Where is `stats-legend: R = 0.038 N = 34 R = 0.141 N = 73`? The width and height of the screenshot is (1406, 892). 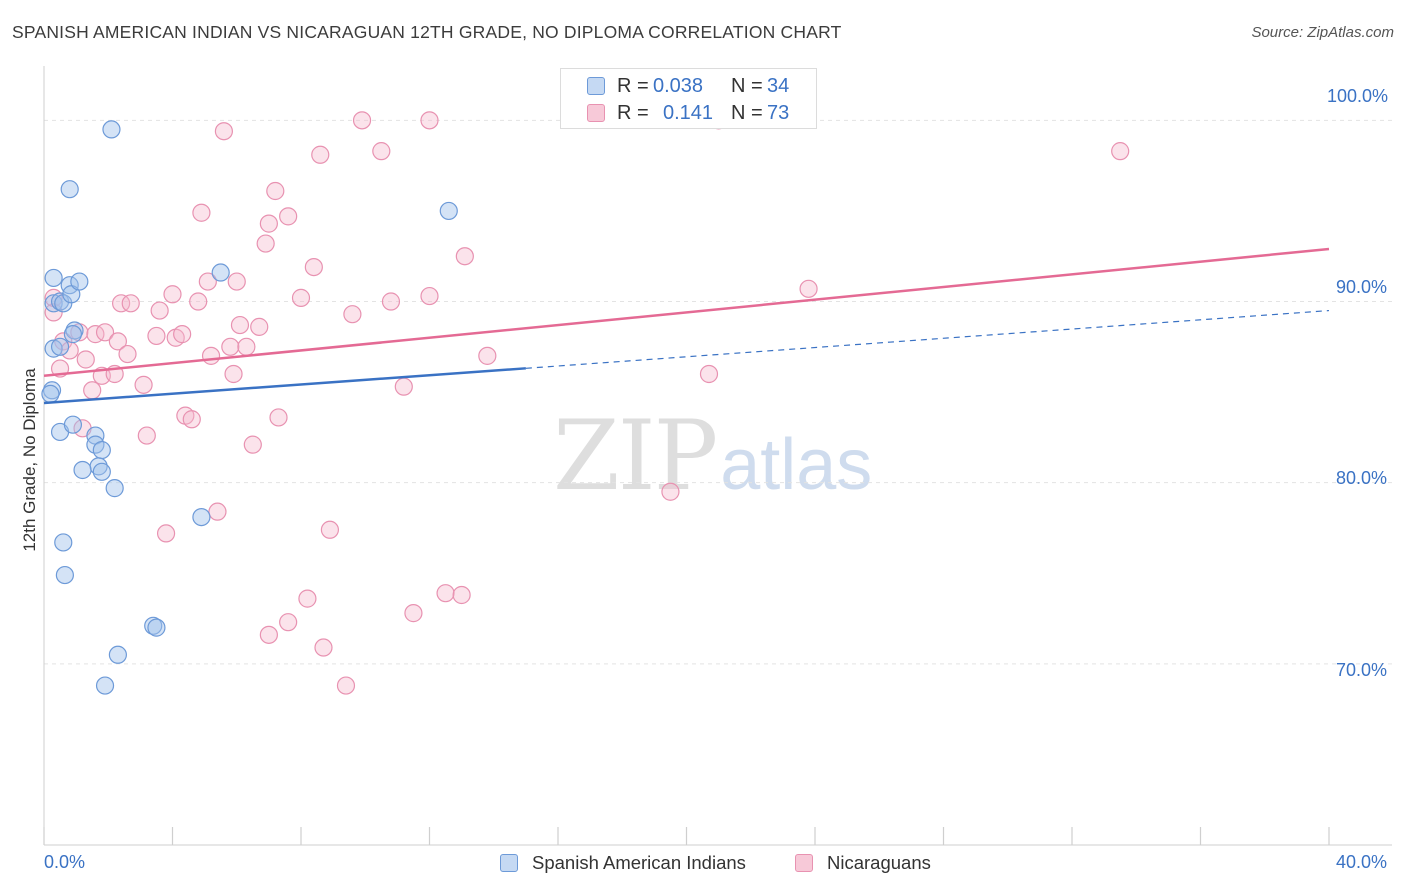
stats-legend: R = 0.038 N = 34 R = 0.141 N = 73 is located at coordinates (688, 98).